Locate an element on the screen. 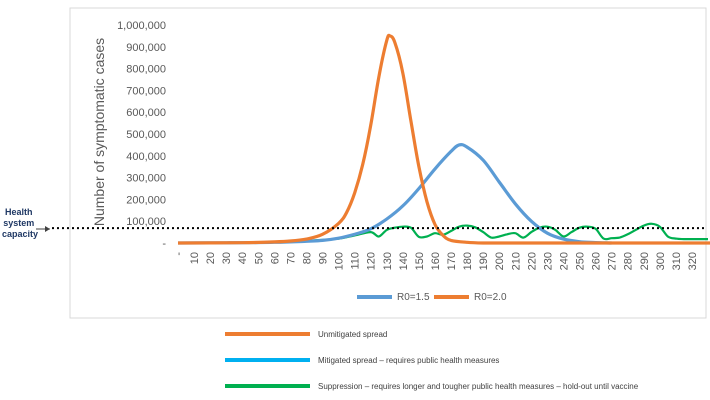 The width and height of the screenshot is (710, 400). x-tick-label: 160 is located at coordinates (436, 261).